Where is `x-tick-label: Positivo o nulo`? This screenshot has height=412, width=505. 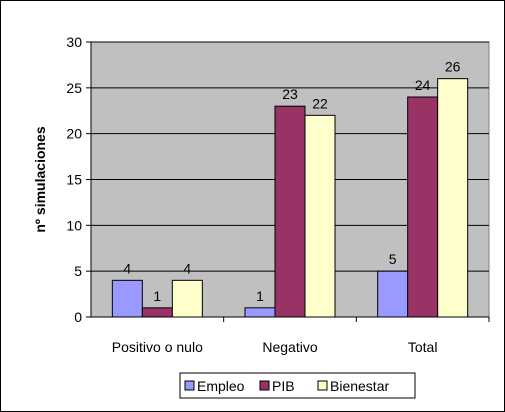 x-tick-label: Positivo o nulo is located at coordinates (157, 347).